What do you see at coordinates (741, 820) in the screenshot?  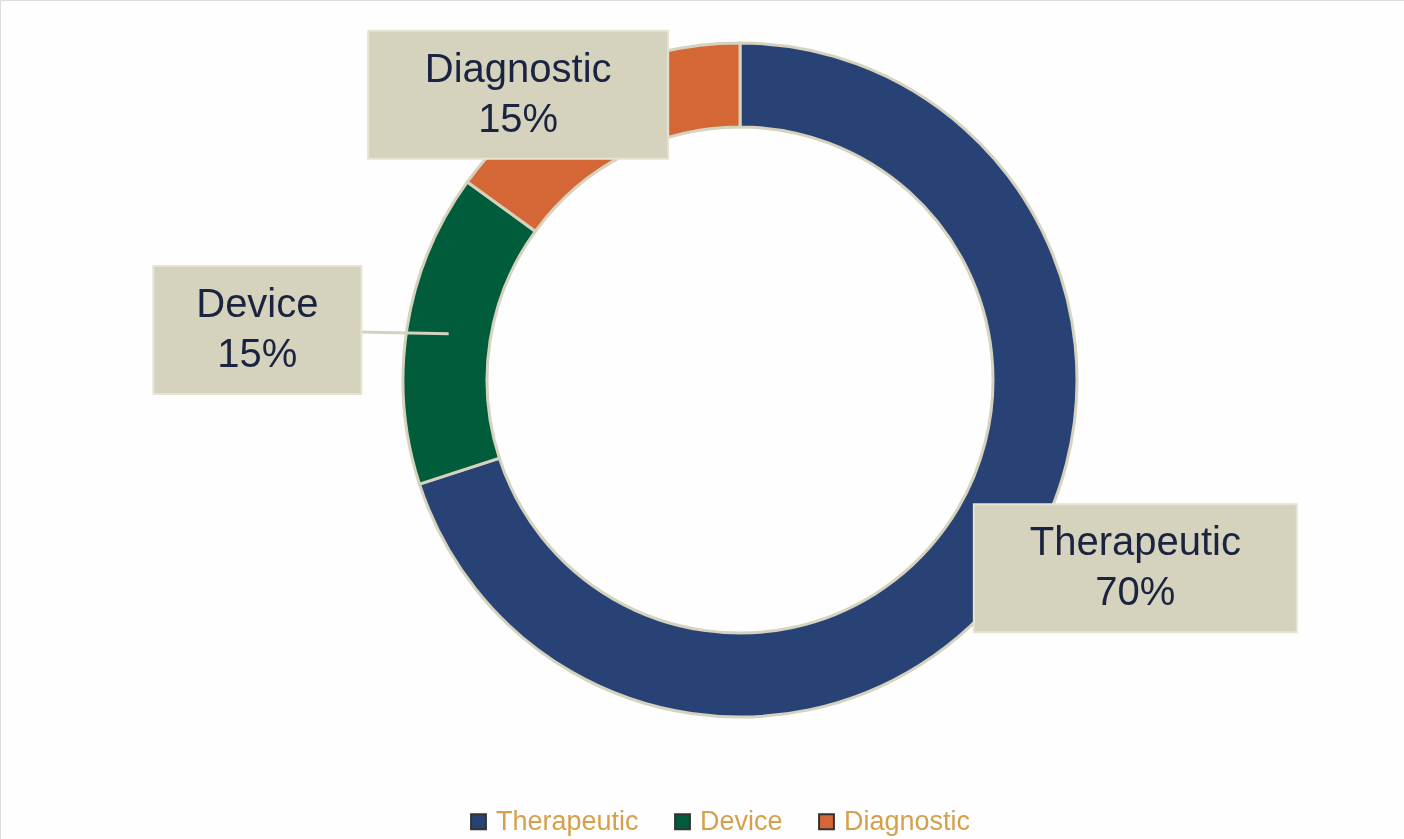 I see `legend-label: Device` at bounding box center [741, 820].